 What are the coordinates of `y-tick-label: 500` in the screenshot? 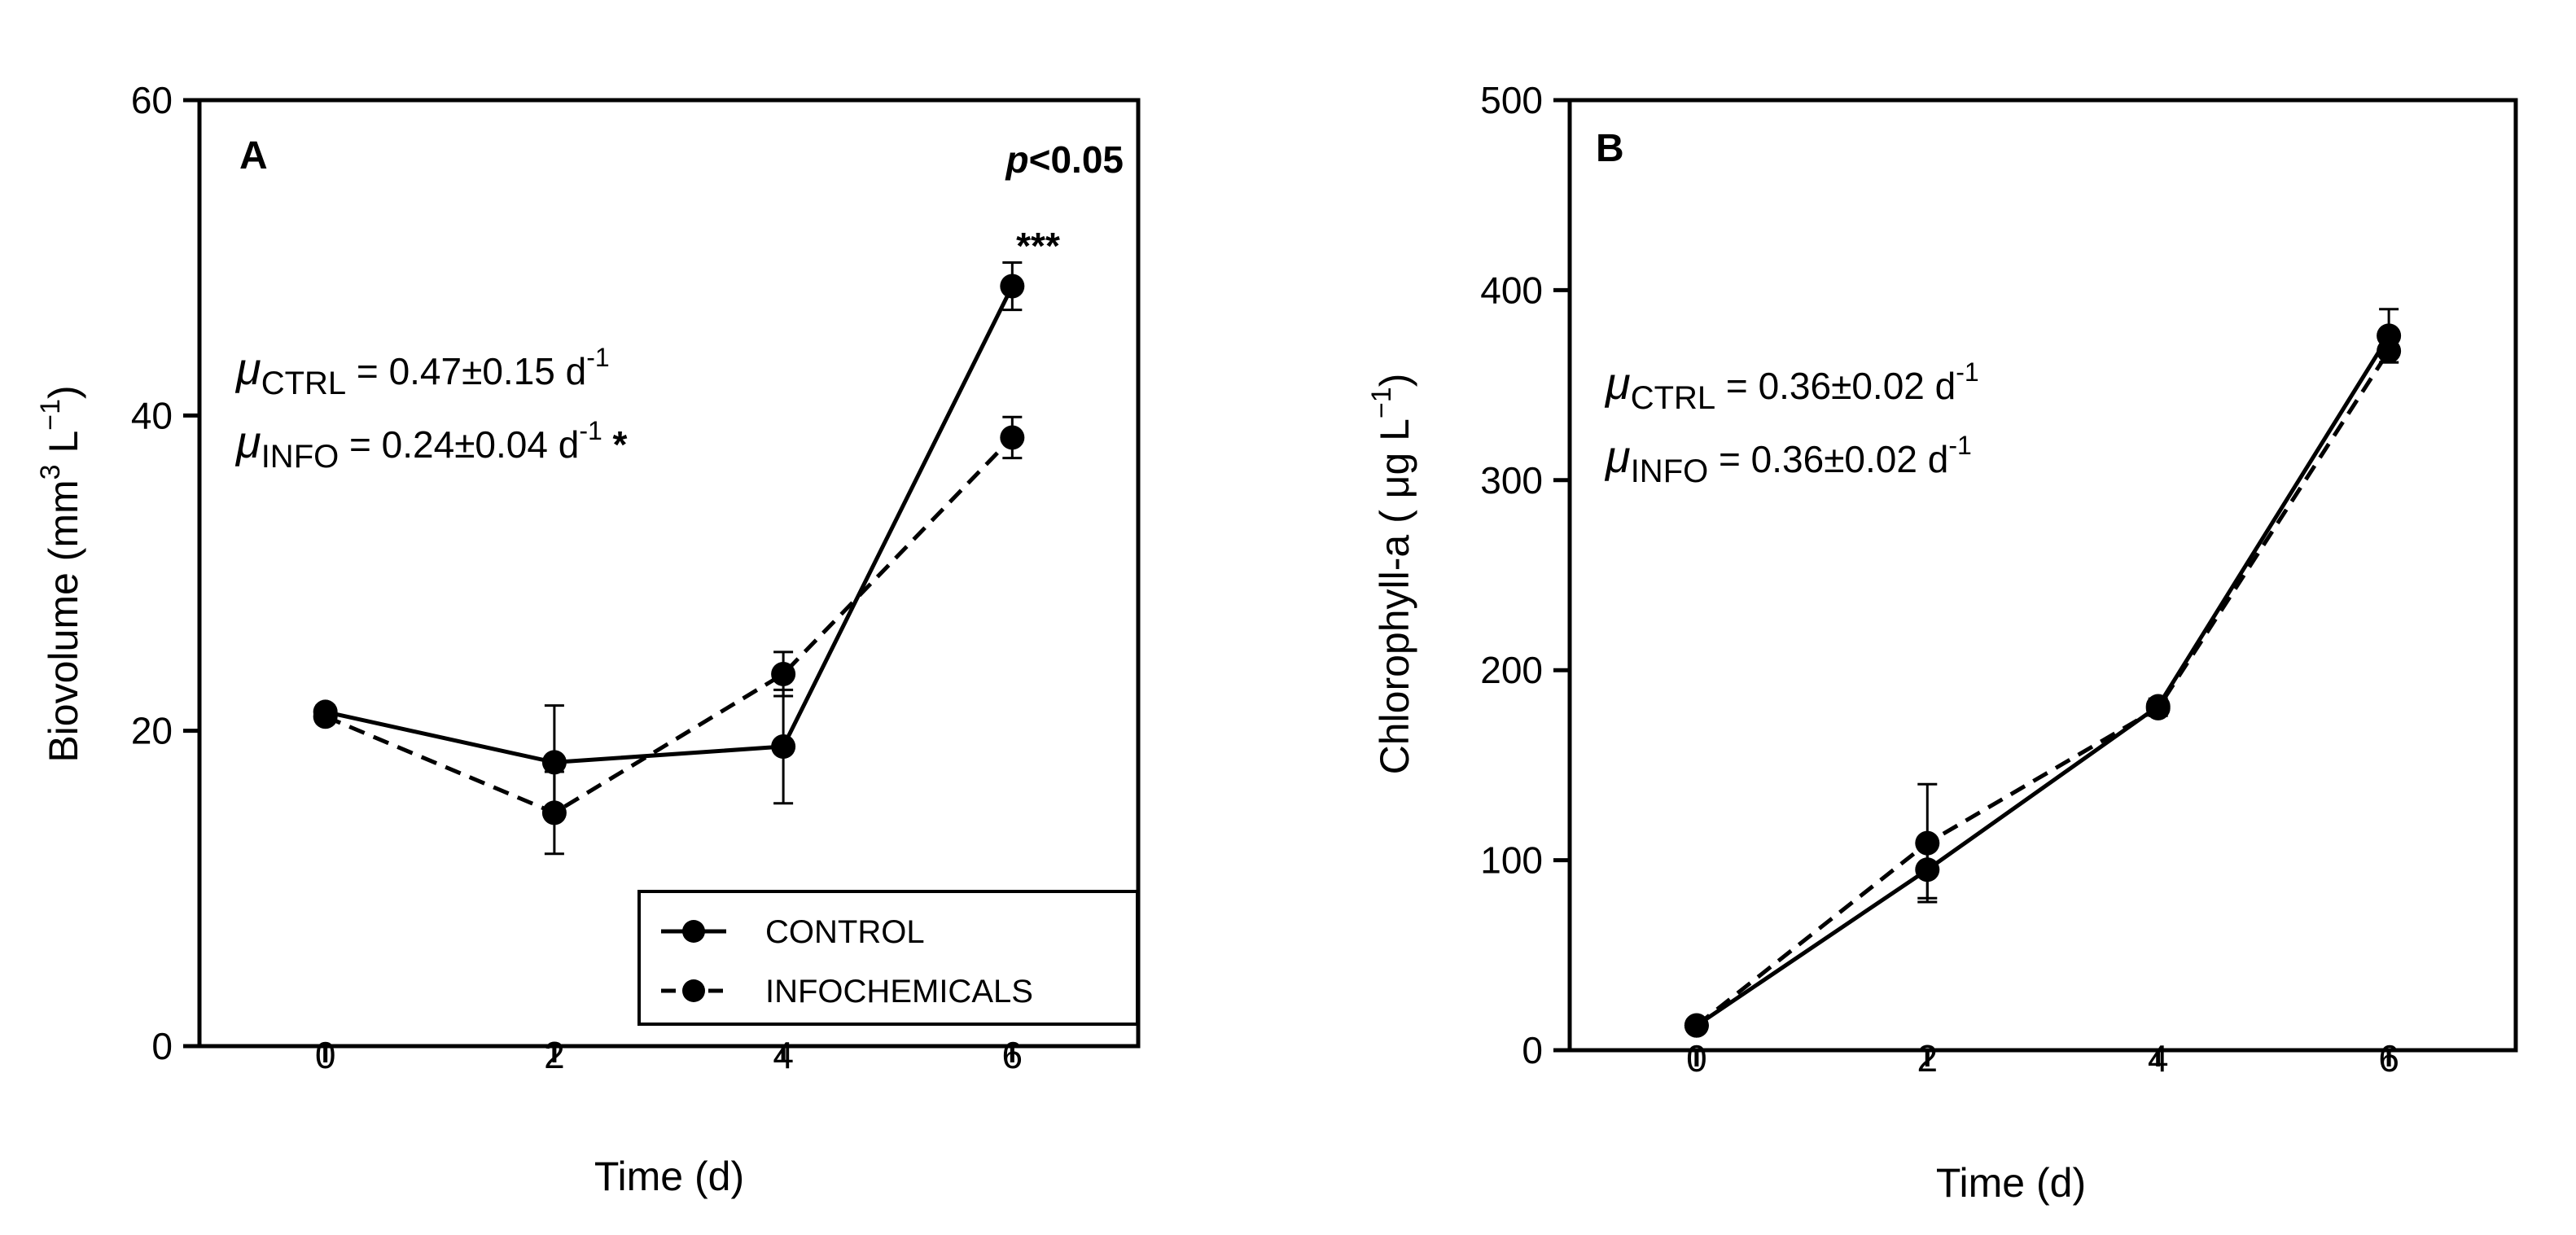 It's located at (1511, 100).